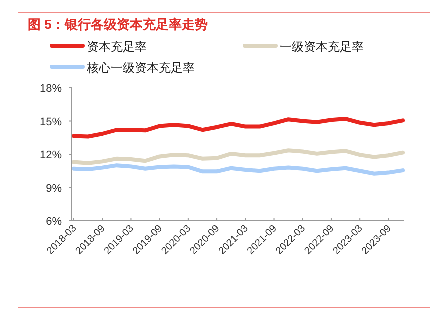 The image size is (447, 325). Describe the element at coordinates (54, 222) in the screenshot. I see `y-tick-label: 6%` at that location.